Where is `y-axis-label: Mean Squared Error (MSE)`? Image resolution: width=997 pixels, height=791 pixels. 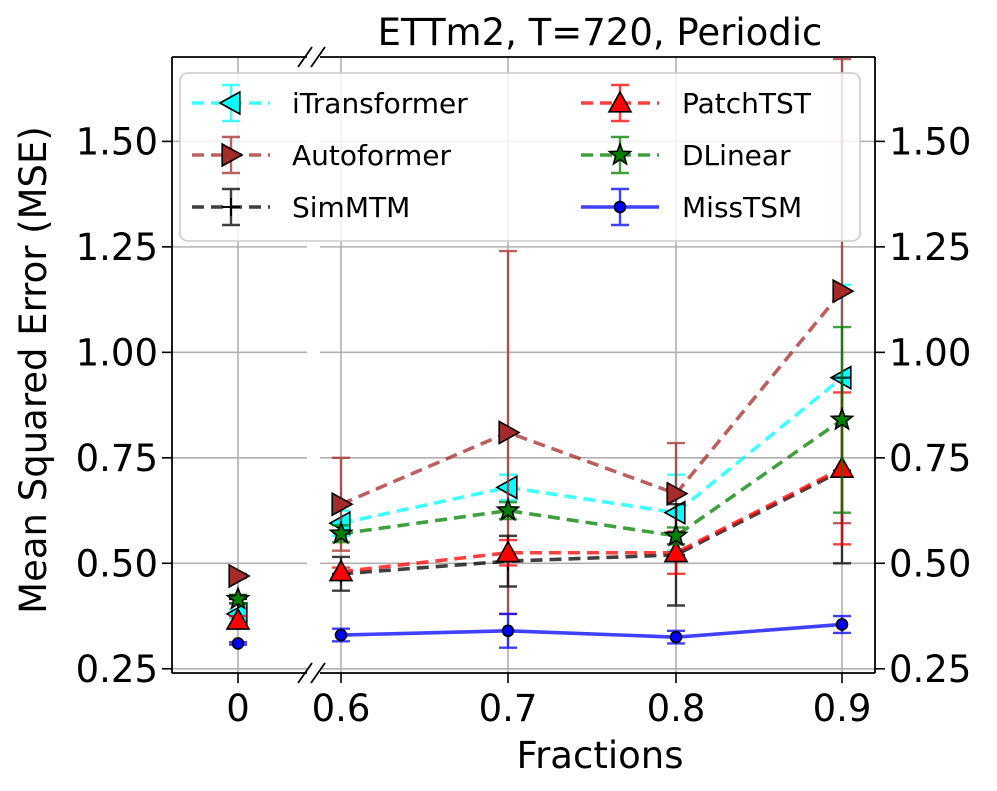
y-axis-label: Mean Squared Error (MSE) is located at coordinates (33, 370).